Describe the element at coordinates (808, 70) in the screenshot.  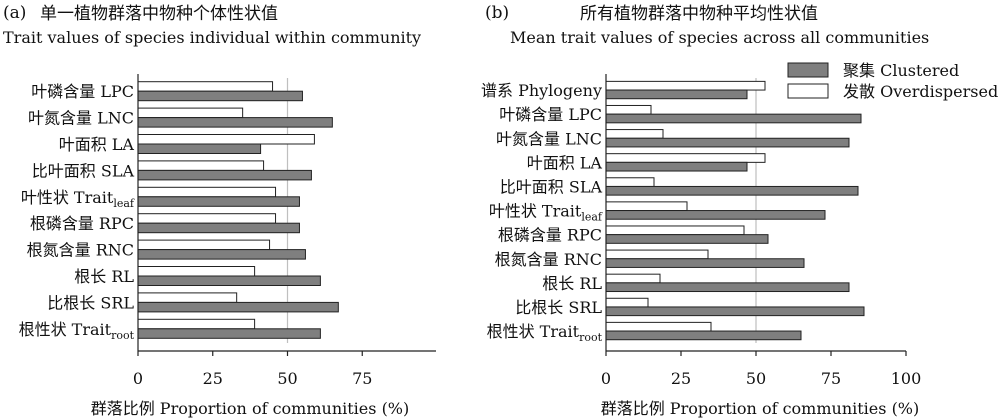
I see `legend-swatch-clustered` at that location.